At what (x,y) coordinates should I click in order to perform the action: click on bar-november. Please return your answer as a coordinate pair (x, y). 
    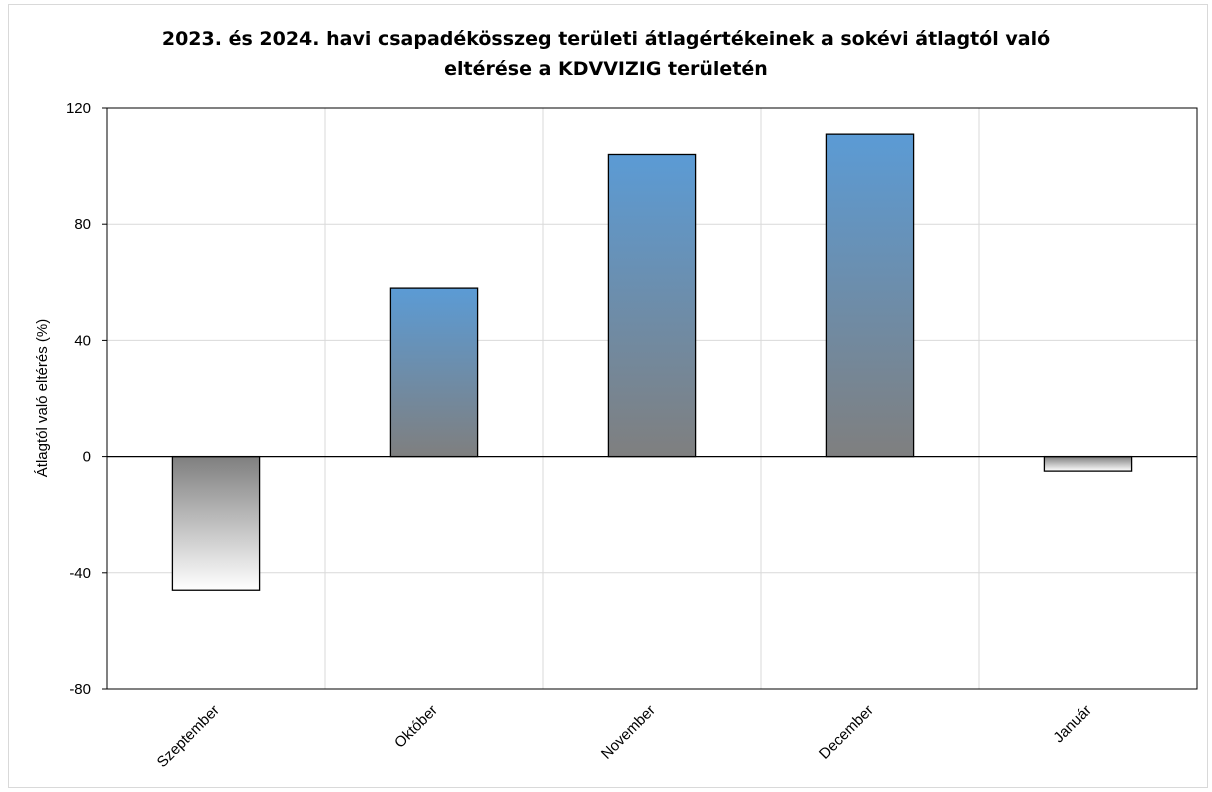
    Looking at the image, I should click on (652, 305).